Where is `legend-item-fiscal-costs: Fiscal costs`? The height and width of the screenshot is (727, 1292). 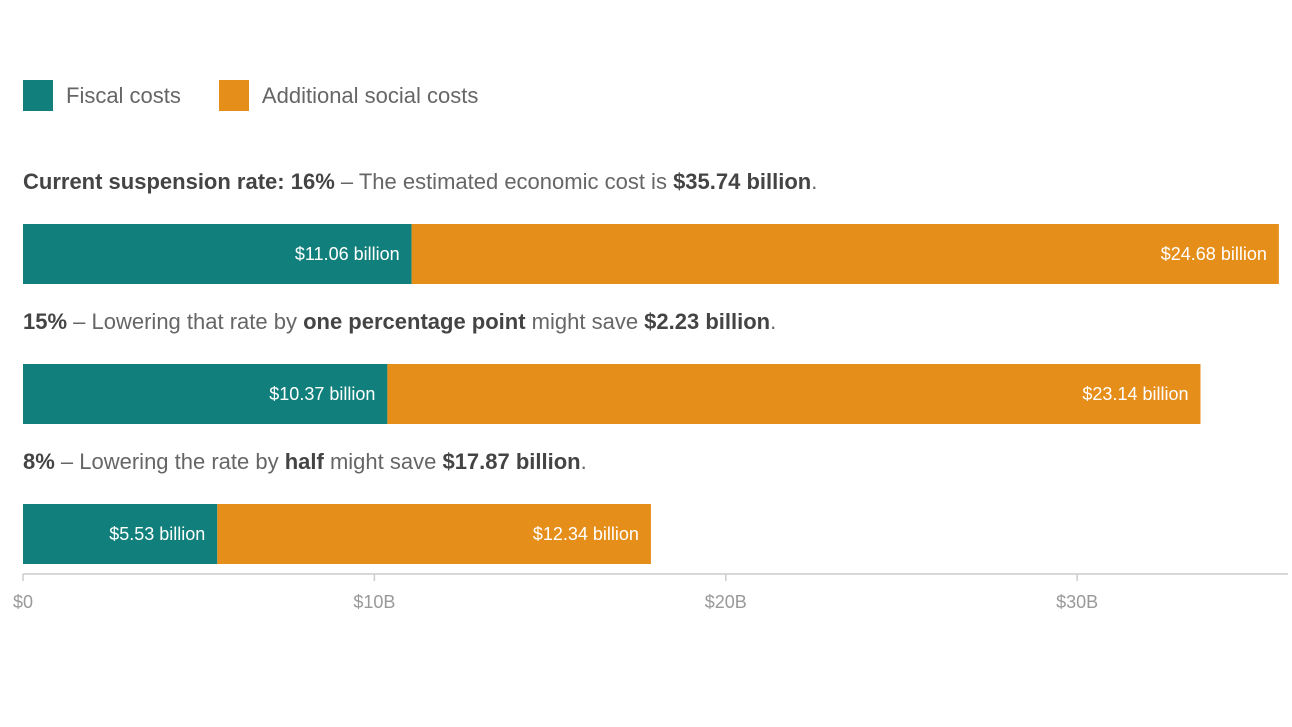
legend-item-fiscal-costs: Fiscal costs is located at coordinates (102, 95).